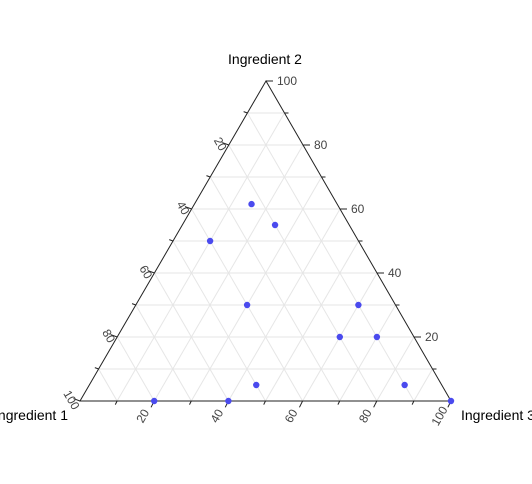 The width and height of the screenshot is (532, 484). Describe the element at coordinates (358, 209) in the screenshot. I see `tick-label-ingredient-2: 60` at that location.